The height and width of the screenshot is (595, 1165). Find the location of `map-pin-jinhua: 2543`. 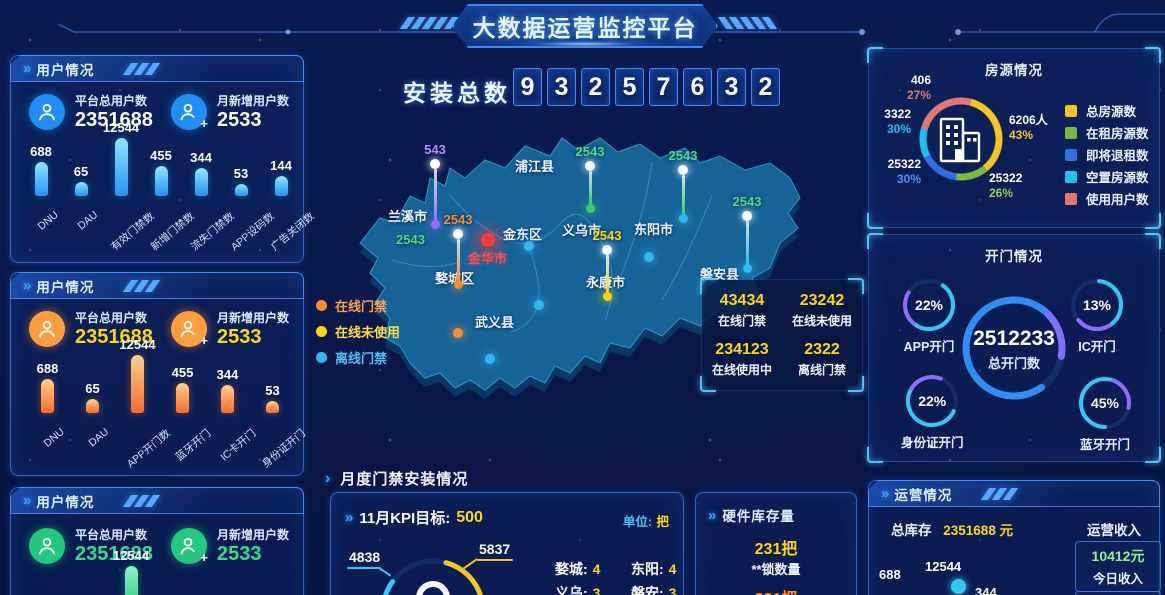

map-pin-jinhua: 2543 is located at coordinates (458, 250).